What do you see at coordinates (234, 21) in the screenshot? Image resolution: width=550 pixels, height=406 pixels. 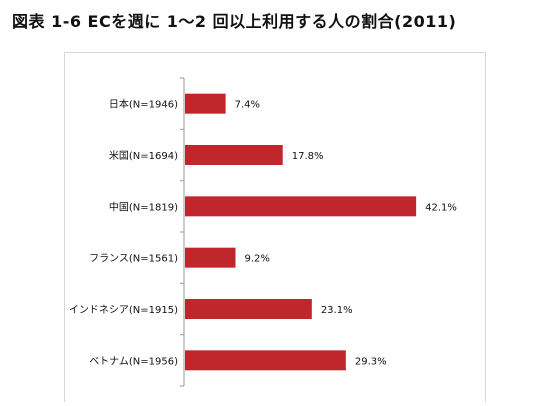 I see `figure-title: 図表 1-6 ECを週に 1～2 回以上利用する人の割合(2011)` at bounding box center [234, 21].